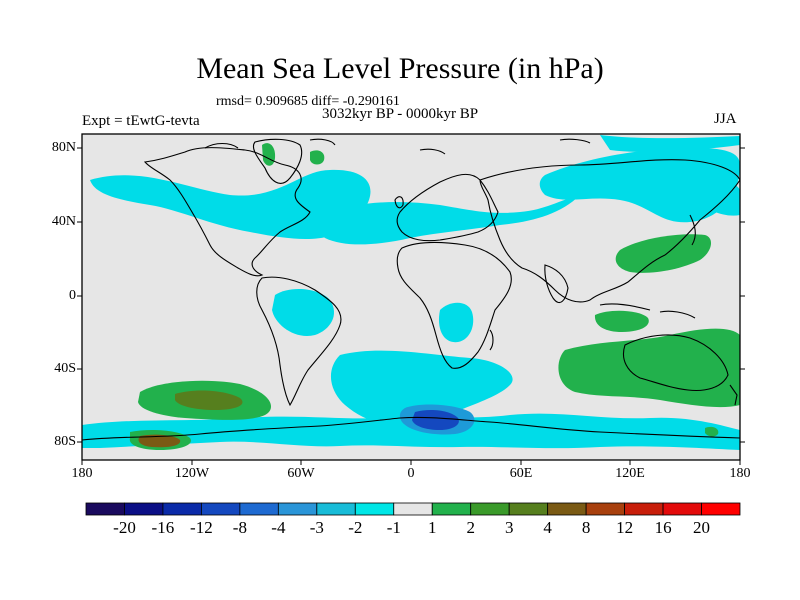  Describe the element at coordinates (277, 161) in the screenshot. I see `coast-greenland` at that location.